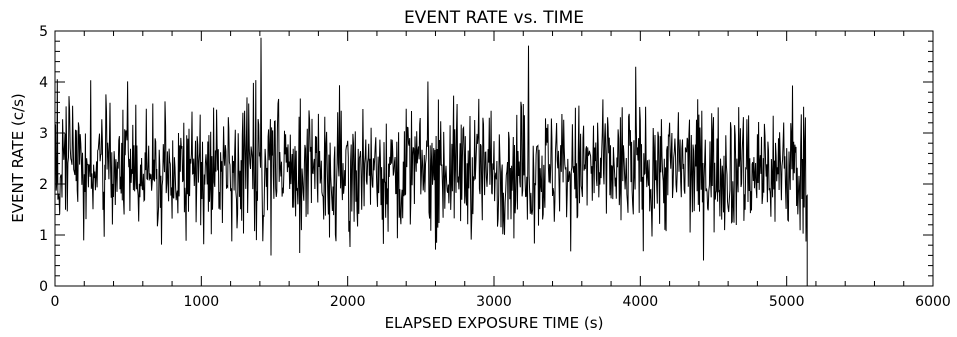 The image size is (957, 337). I want to click on x-tick-label: 4000, so click(641, 302).